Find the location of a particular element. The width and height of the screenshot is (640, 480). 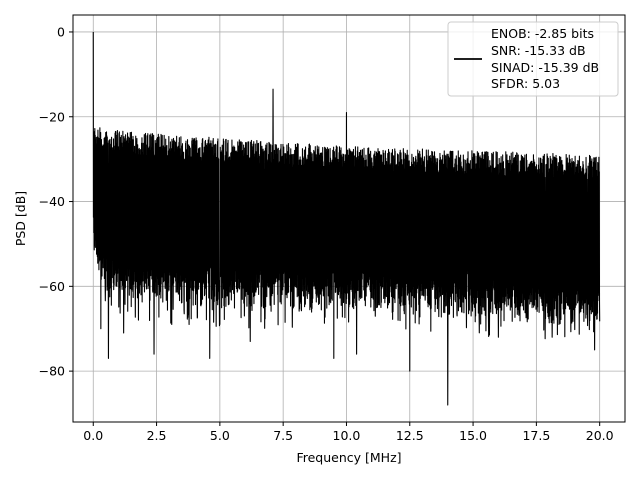

y-tick-label: −40 is located at coordinates (52, 201).